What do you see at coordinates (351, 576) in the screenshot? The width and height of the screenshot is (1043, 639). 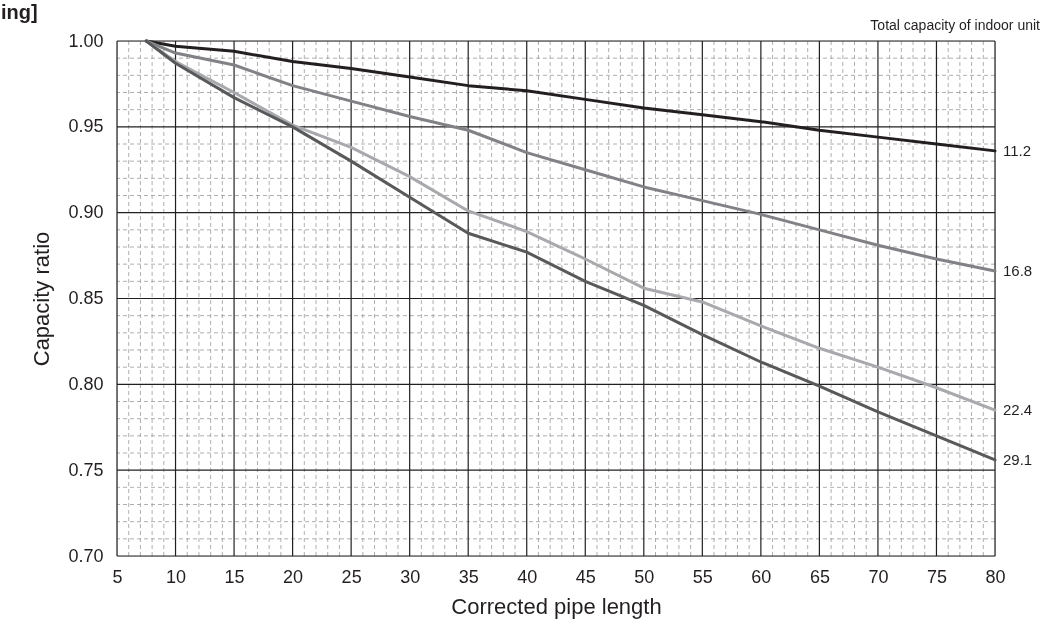 I see `x-tick-label: 25` at bounding box center [351, 576].